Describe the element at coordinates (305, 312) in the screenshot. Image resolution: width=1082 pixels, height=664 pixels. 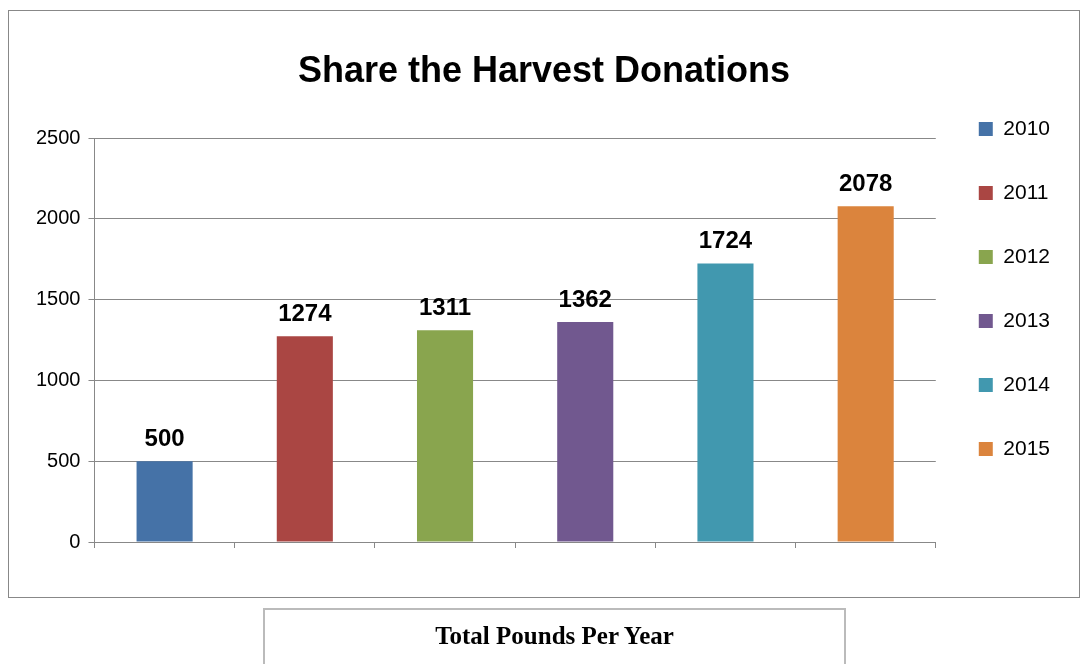
I see `data-label: 1274` at that location.